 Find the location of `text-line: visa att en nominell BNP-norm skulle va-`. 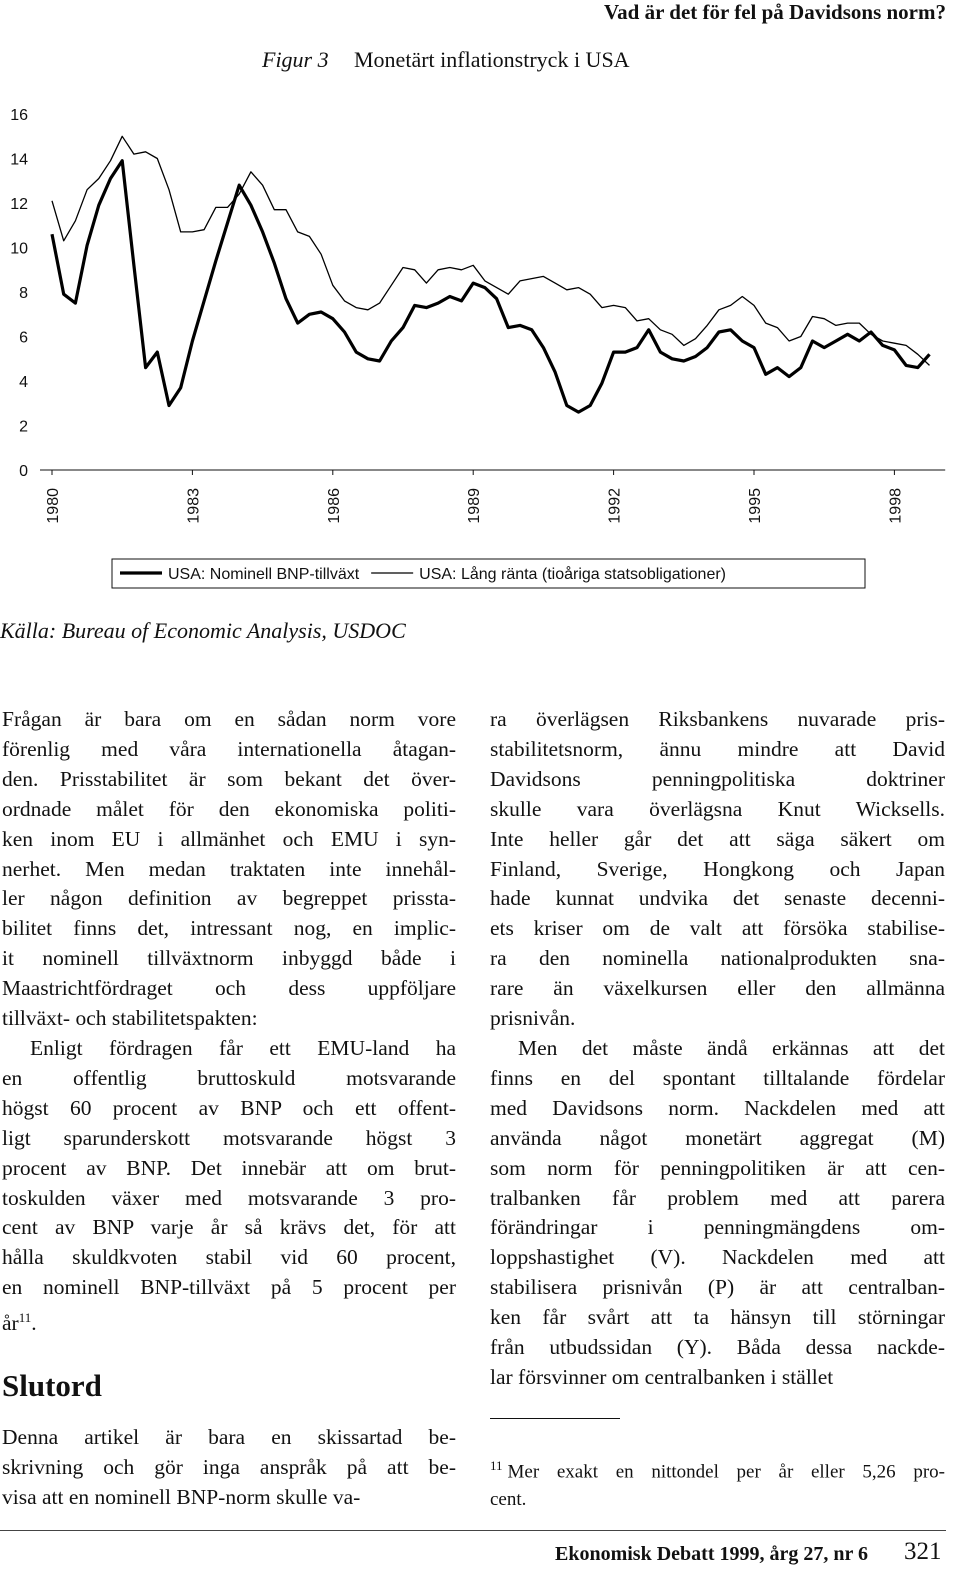

text-line: visa att en nominell BNP-norm skulle va- is located at coordinates (229, 1498).